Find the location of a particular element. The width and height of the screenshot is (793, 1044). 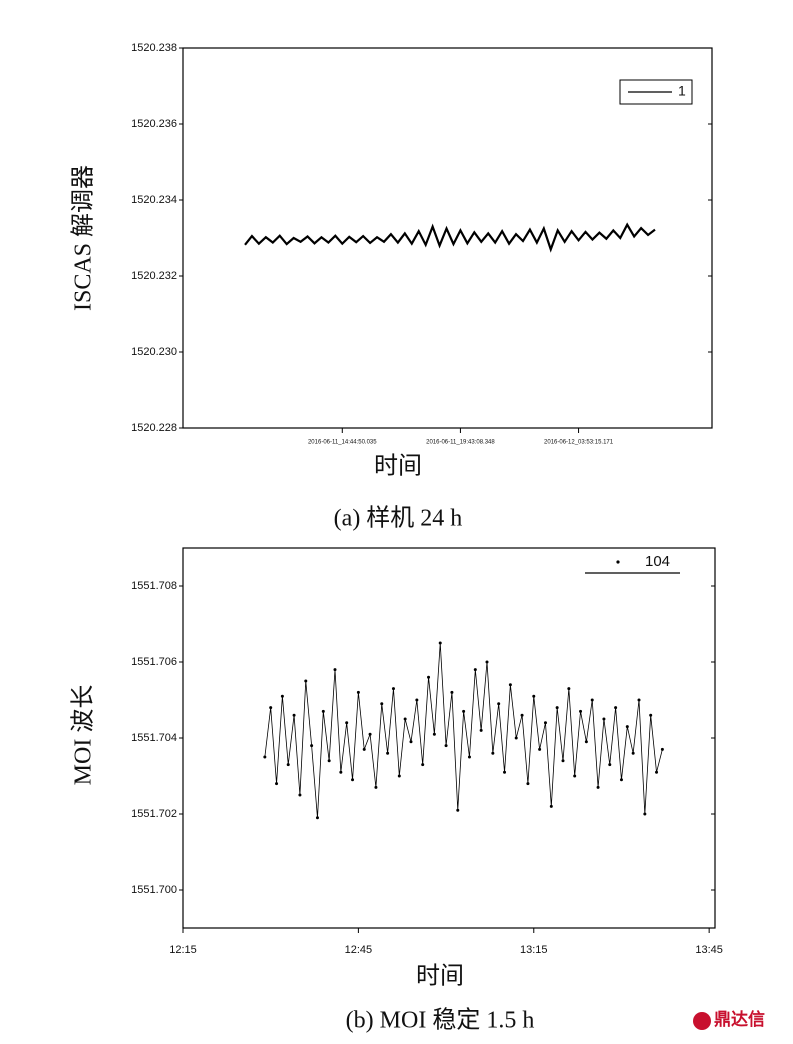

y-axis-label: ISCAS 解调器 is located at coordinates (83, 238).